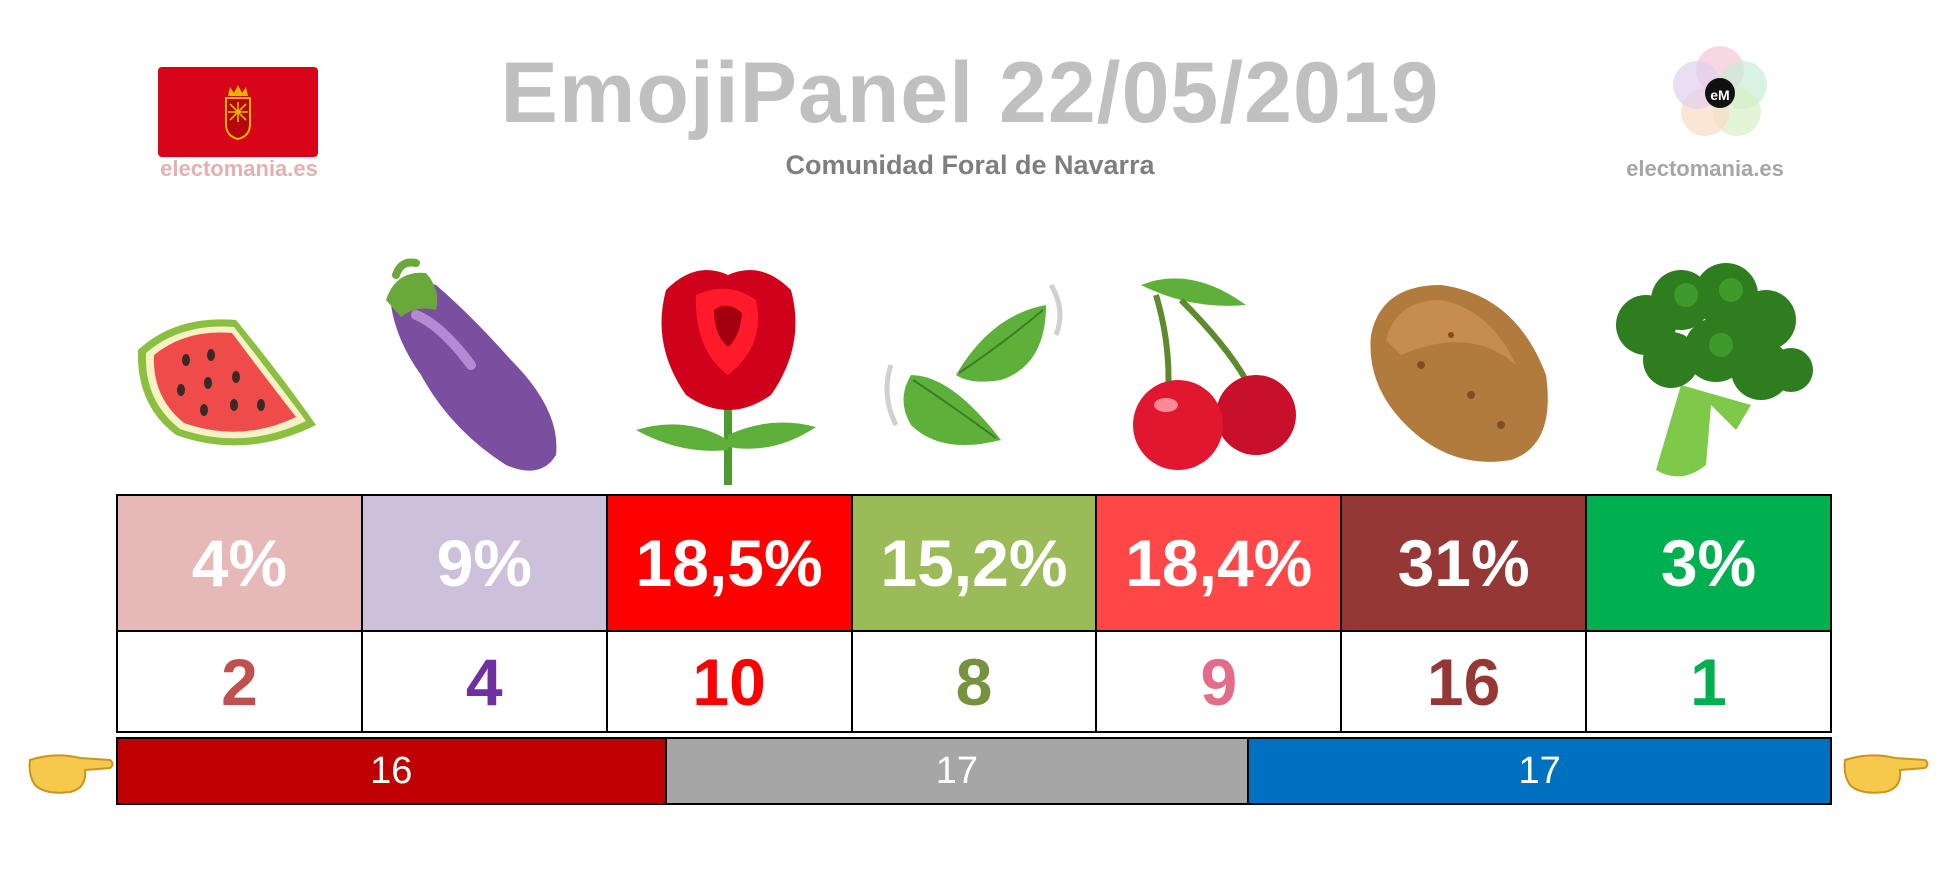 The width and height of the screenshot is (1953, 885). What do you see at coordinates (1705, 168) in the screenshot?
I see `site-label-right: electomania.es` at bounding box center [1705, 168].